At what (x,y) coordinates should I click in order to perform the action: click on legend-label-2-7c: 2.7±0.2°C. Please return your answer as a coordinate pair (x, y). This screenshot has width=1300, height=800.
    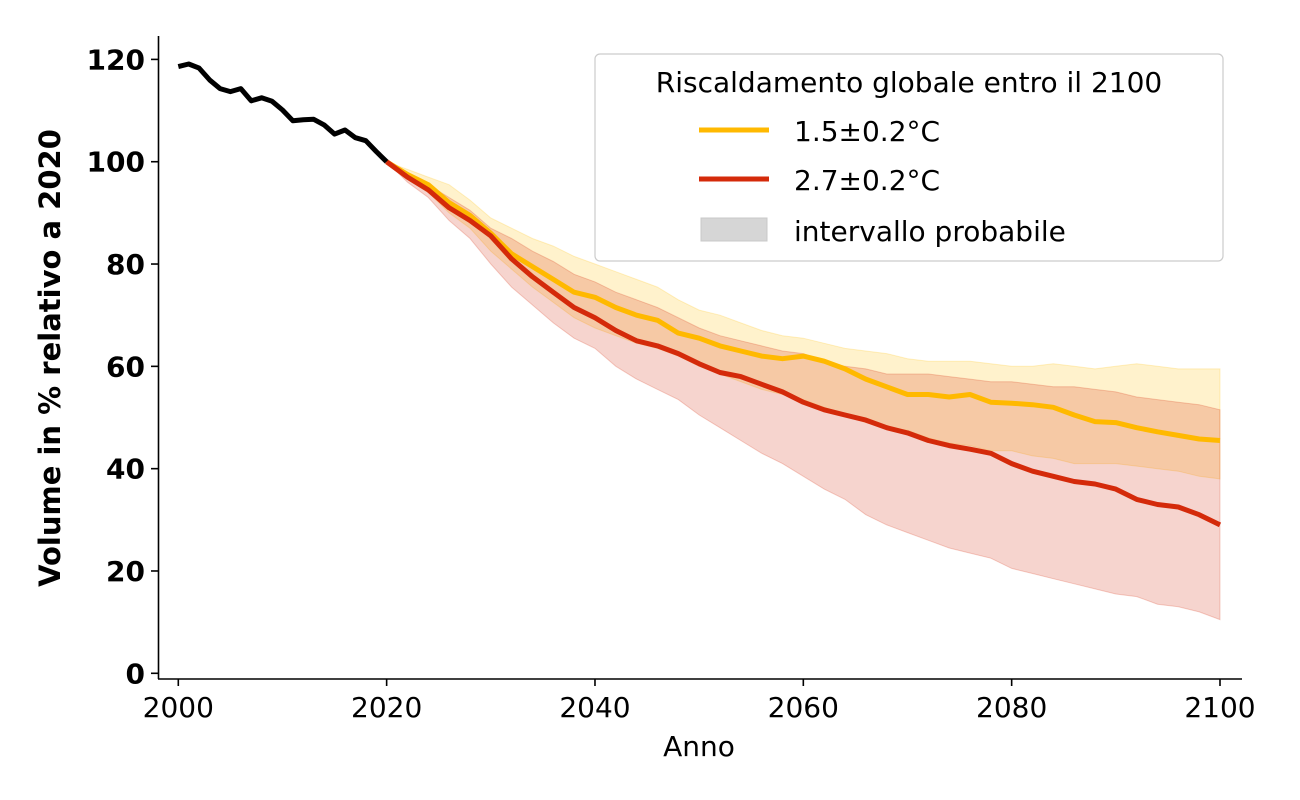
    Looking at the image, I should click on (867, 180).